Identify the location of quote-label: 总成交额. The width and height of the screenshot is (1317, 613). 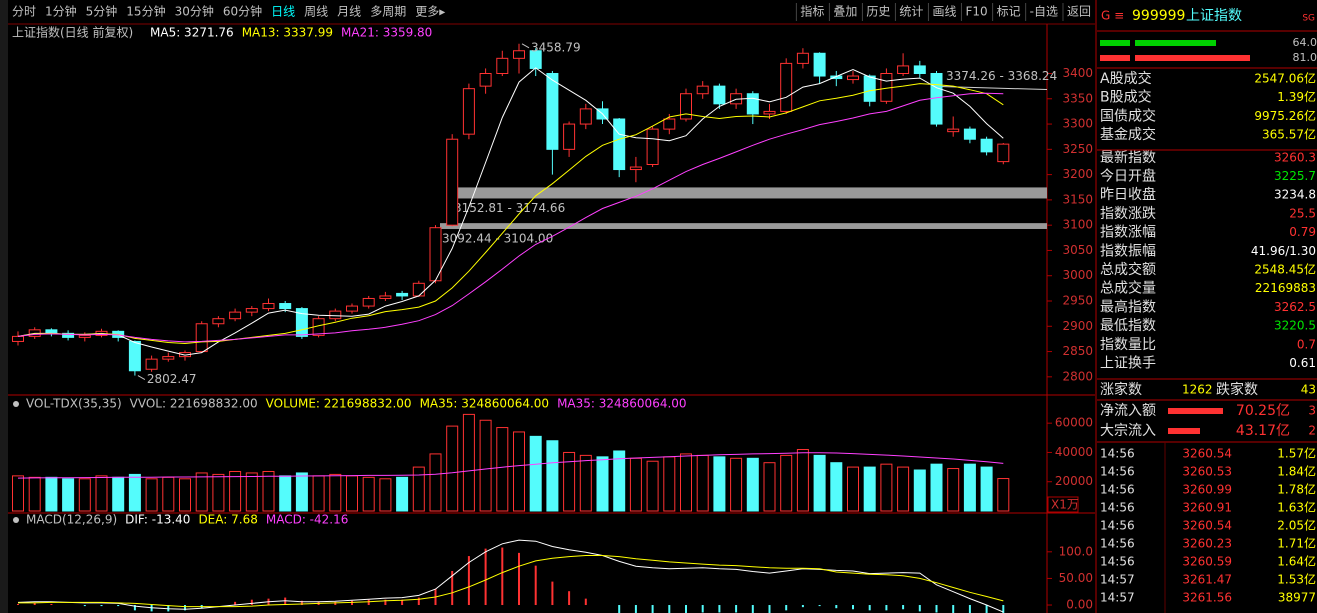
(1128, 269).